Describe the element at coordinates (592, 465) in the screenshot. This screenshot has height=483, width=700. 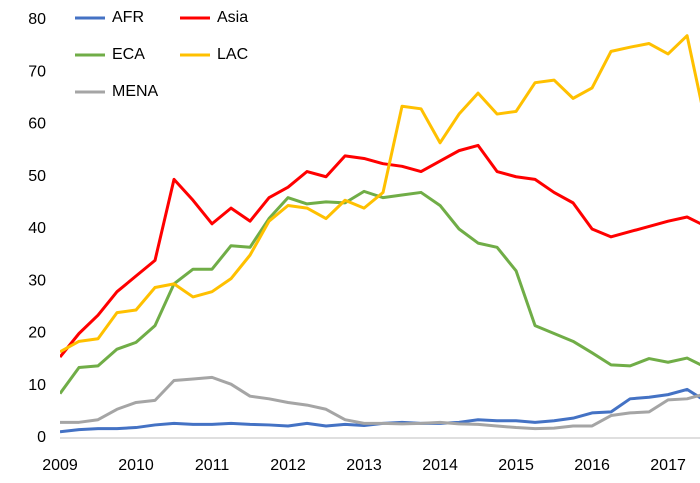
I see `x-tick-label: 2016` at that location.